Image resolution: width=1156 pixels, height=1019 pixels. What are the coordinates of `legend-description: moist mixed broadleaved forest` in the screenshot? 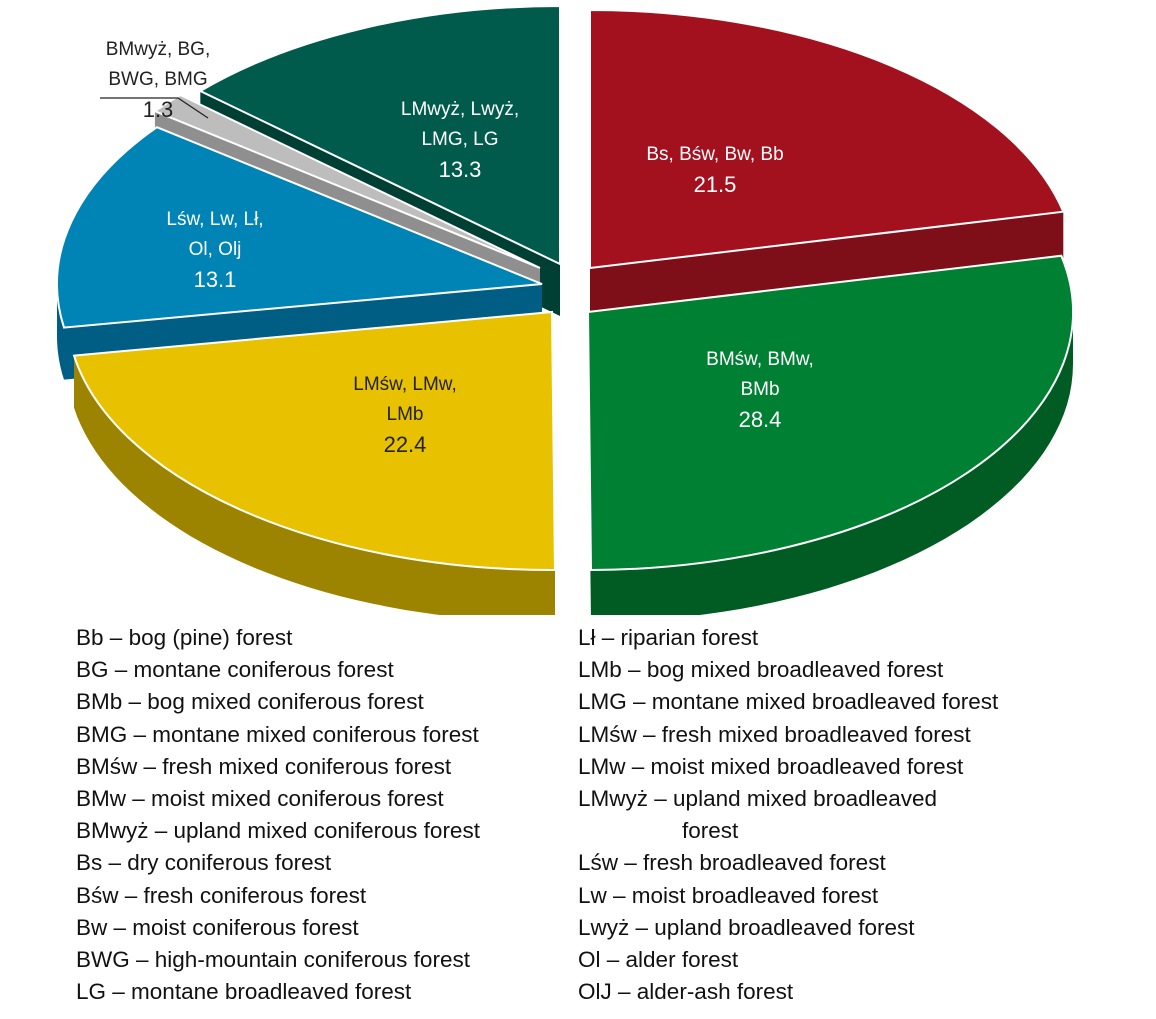 It's located at (807, 766).